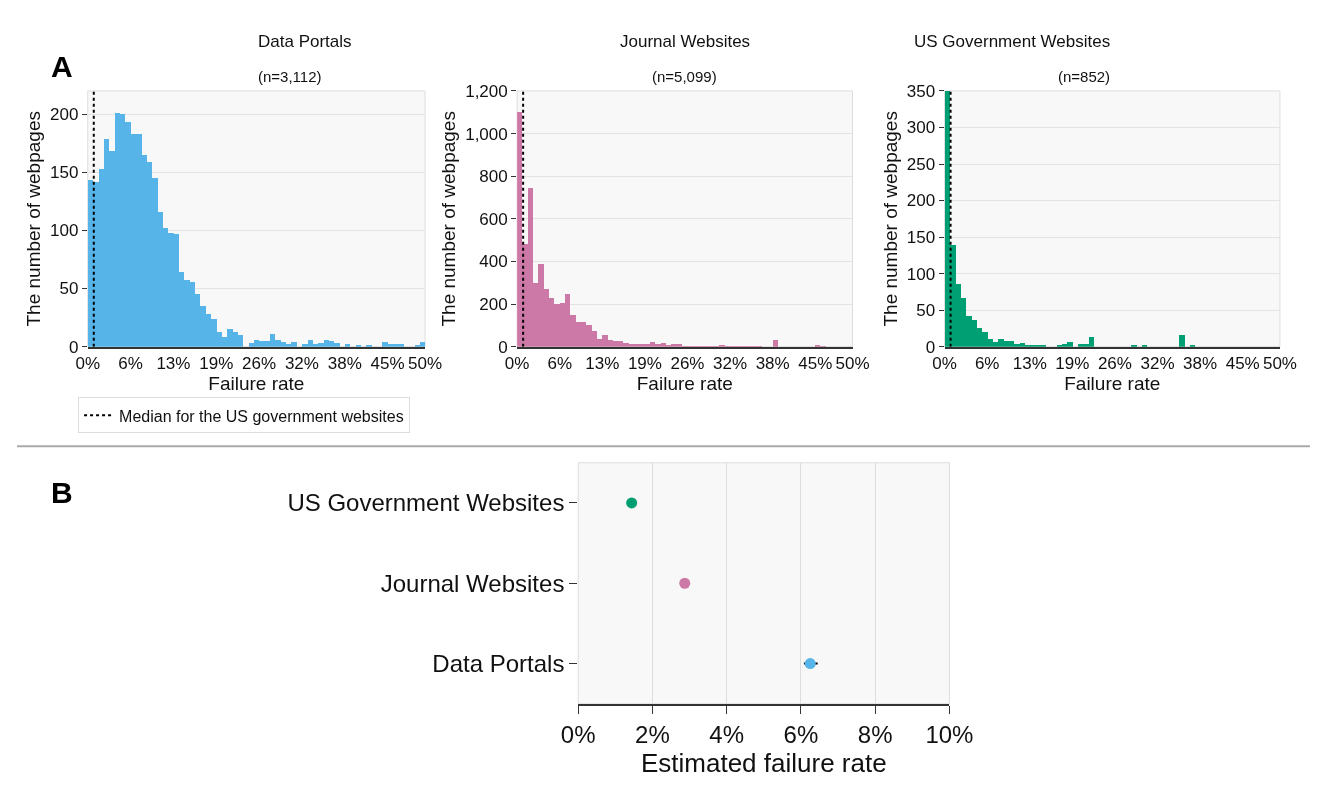  What do you see at coordinates (486, 134) in the screenshot?
I see `y-tick-label: 1,000` at bounding box center [486, 134].